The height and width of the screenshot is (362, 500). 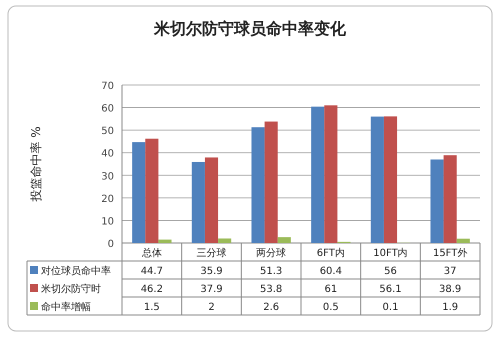 What do you see at coordinates (450, 289) in the screenshot?
I see `data-label: 38.9` at bounding box center [450, 289].